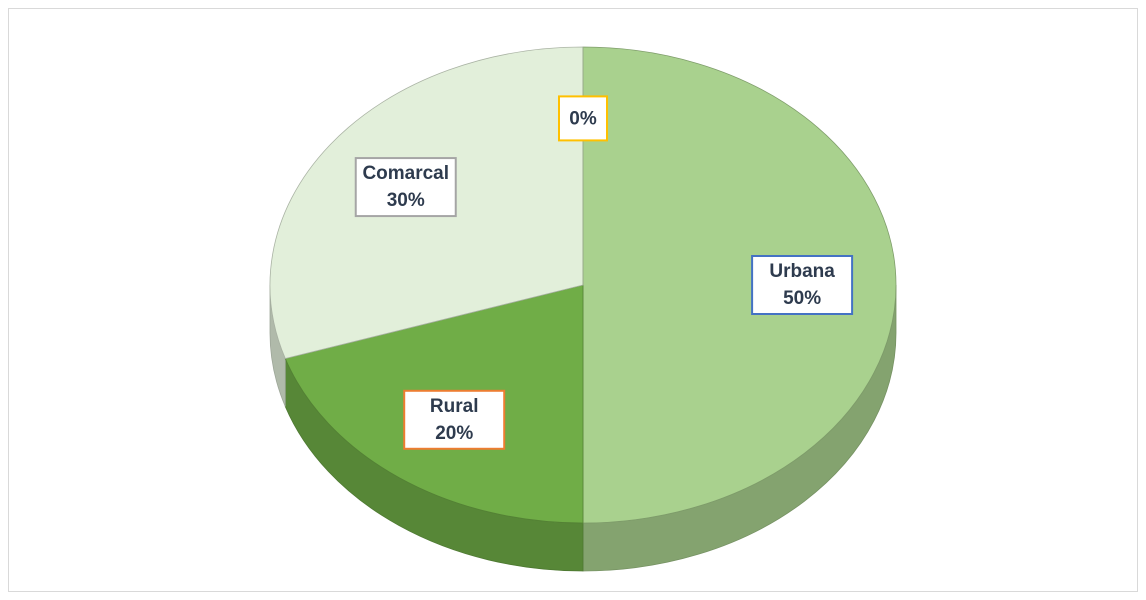  I want to click on data-label-category: Urbana, so click(802, 271).